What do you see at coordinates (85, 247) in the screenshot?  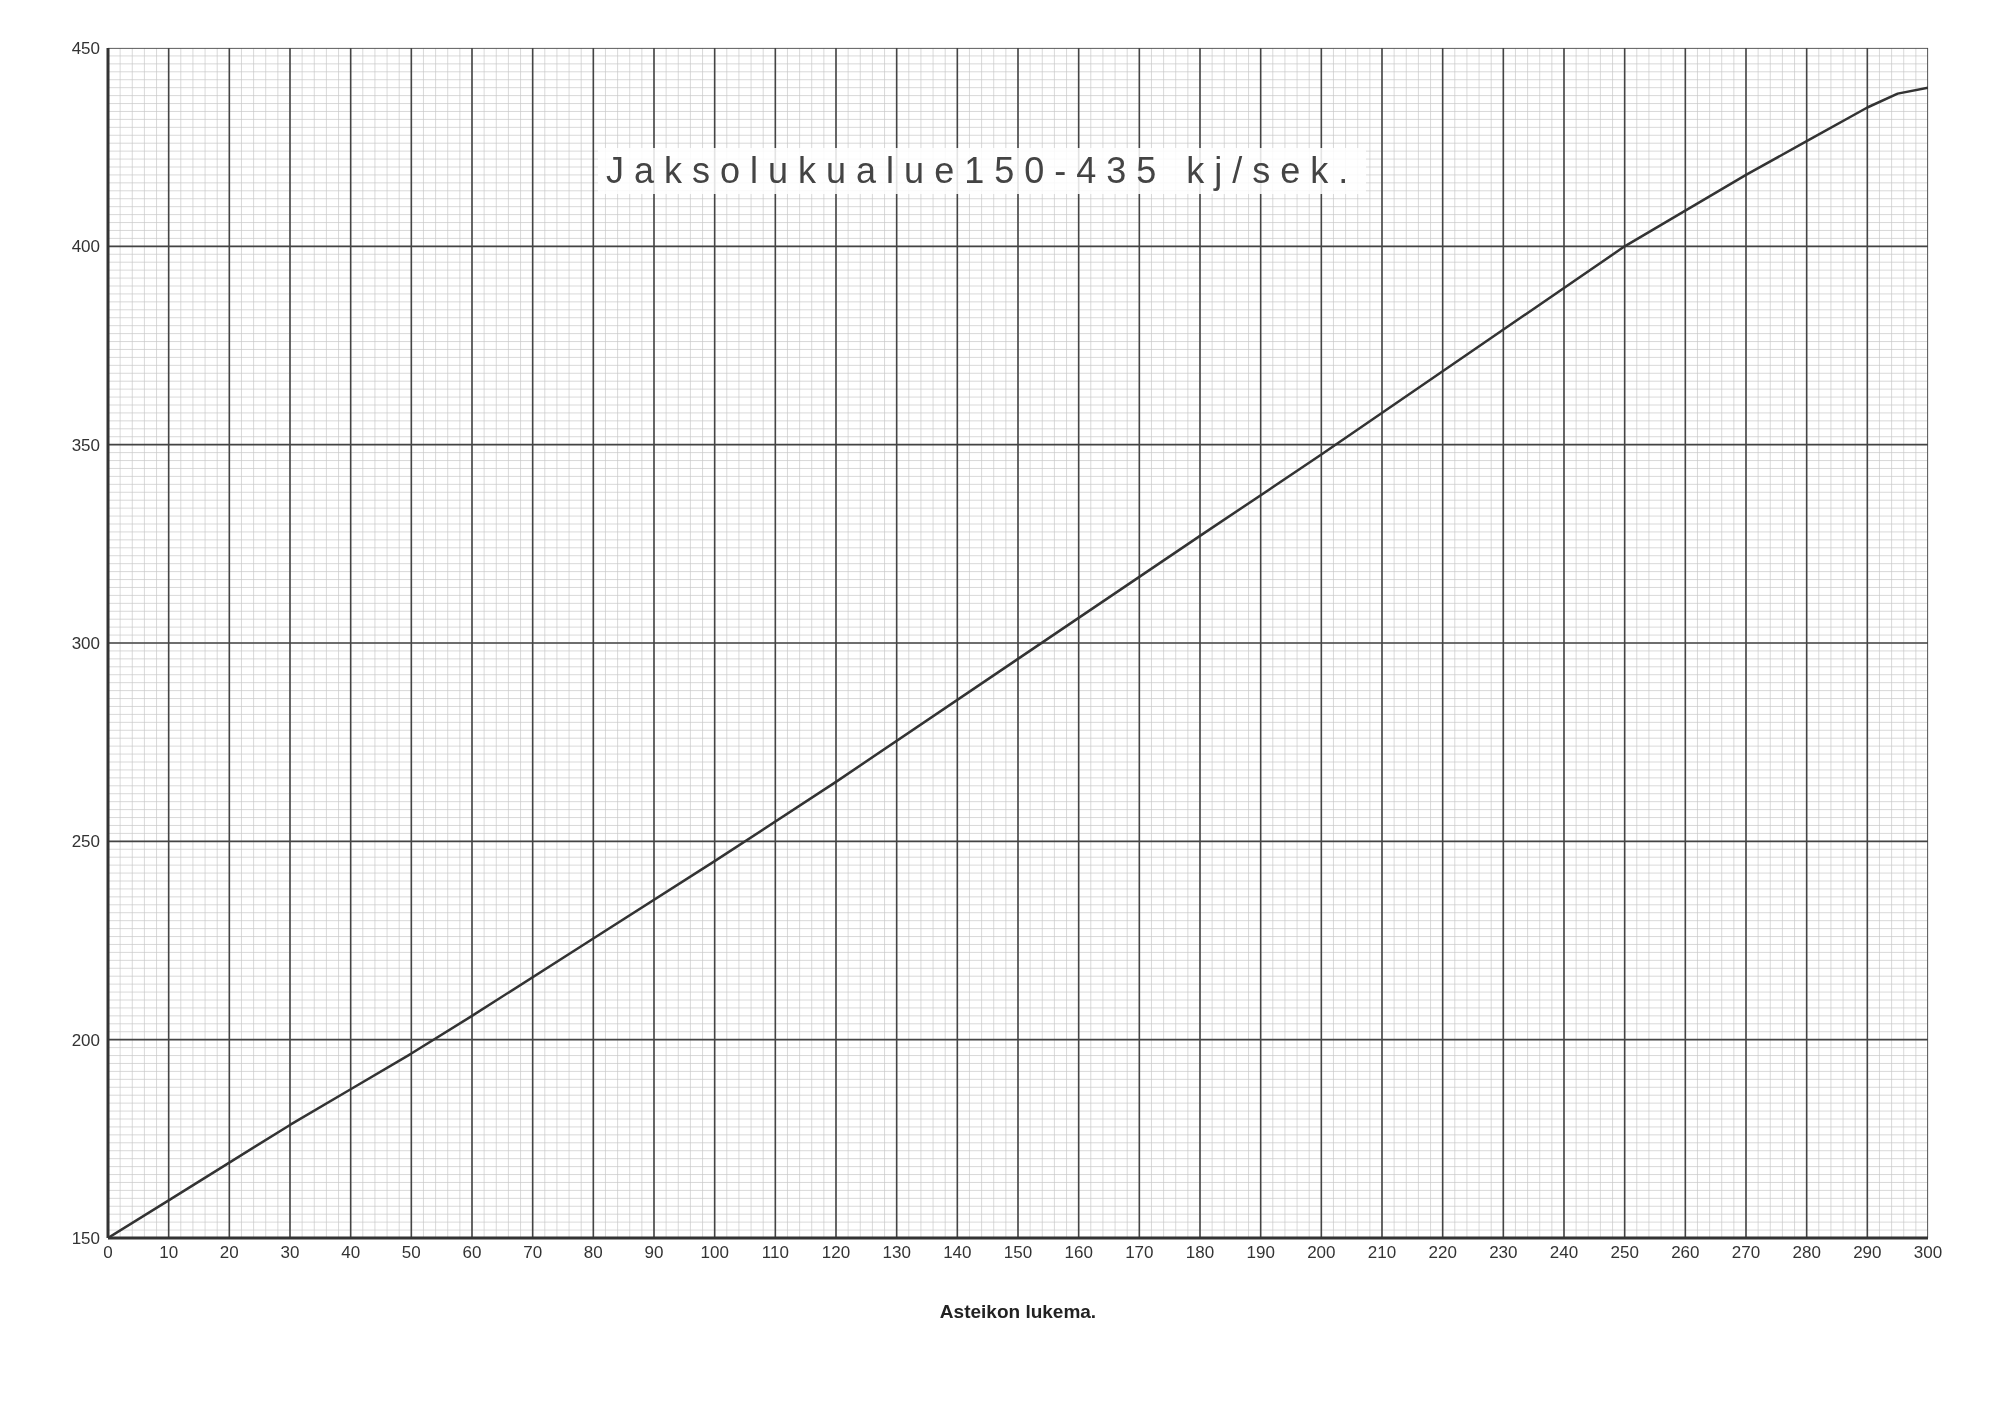 I see `y-tick-label: 400` at bounding box center [85, 247].